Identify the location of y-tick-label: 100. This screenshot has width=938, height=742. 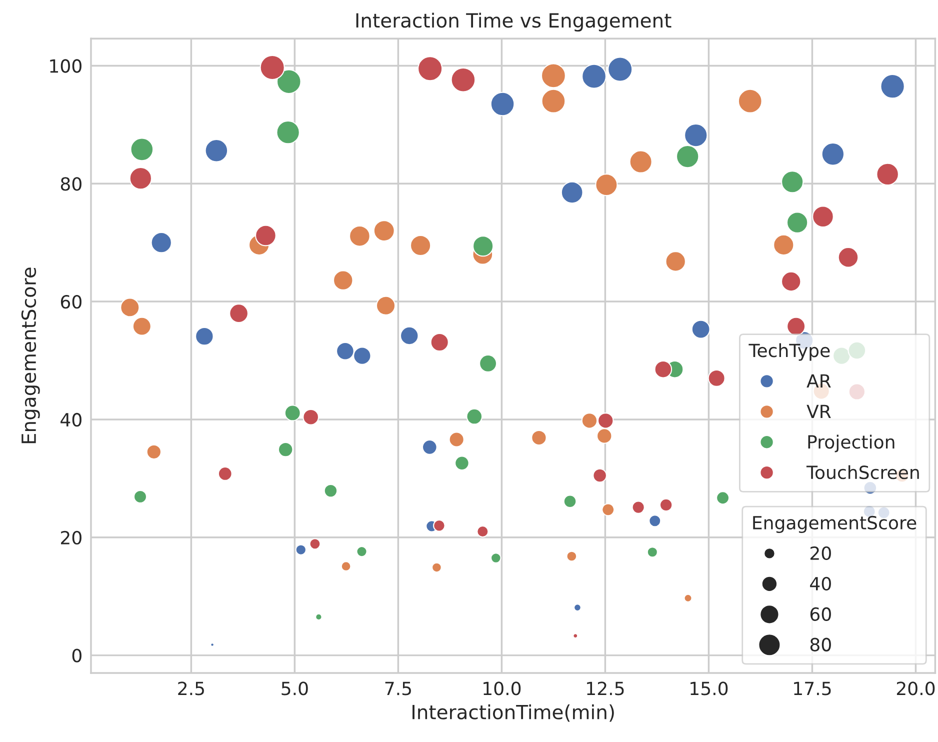
(66, 66).